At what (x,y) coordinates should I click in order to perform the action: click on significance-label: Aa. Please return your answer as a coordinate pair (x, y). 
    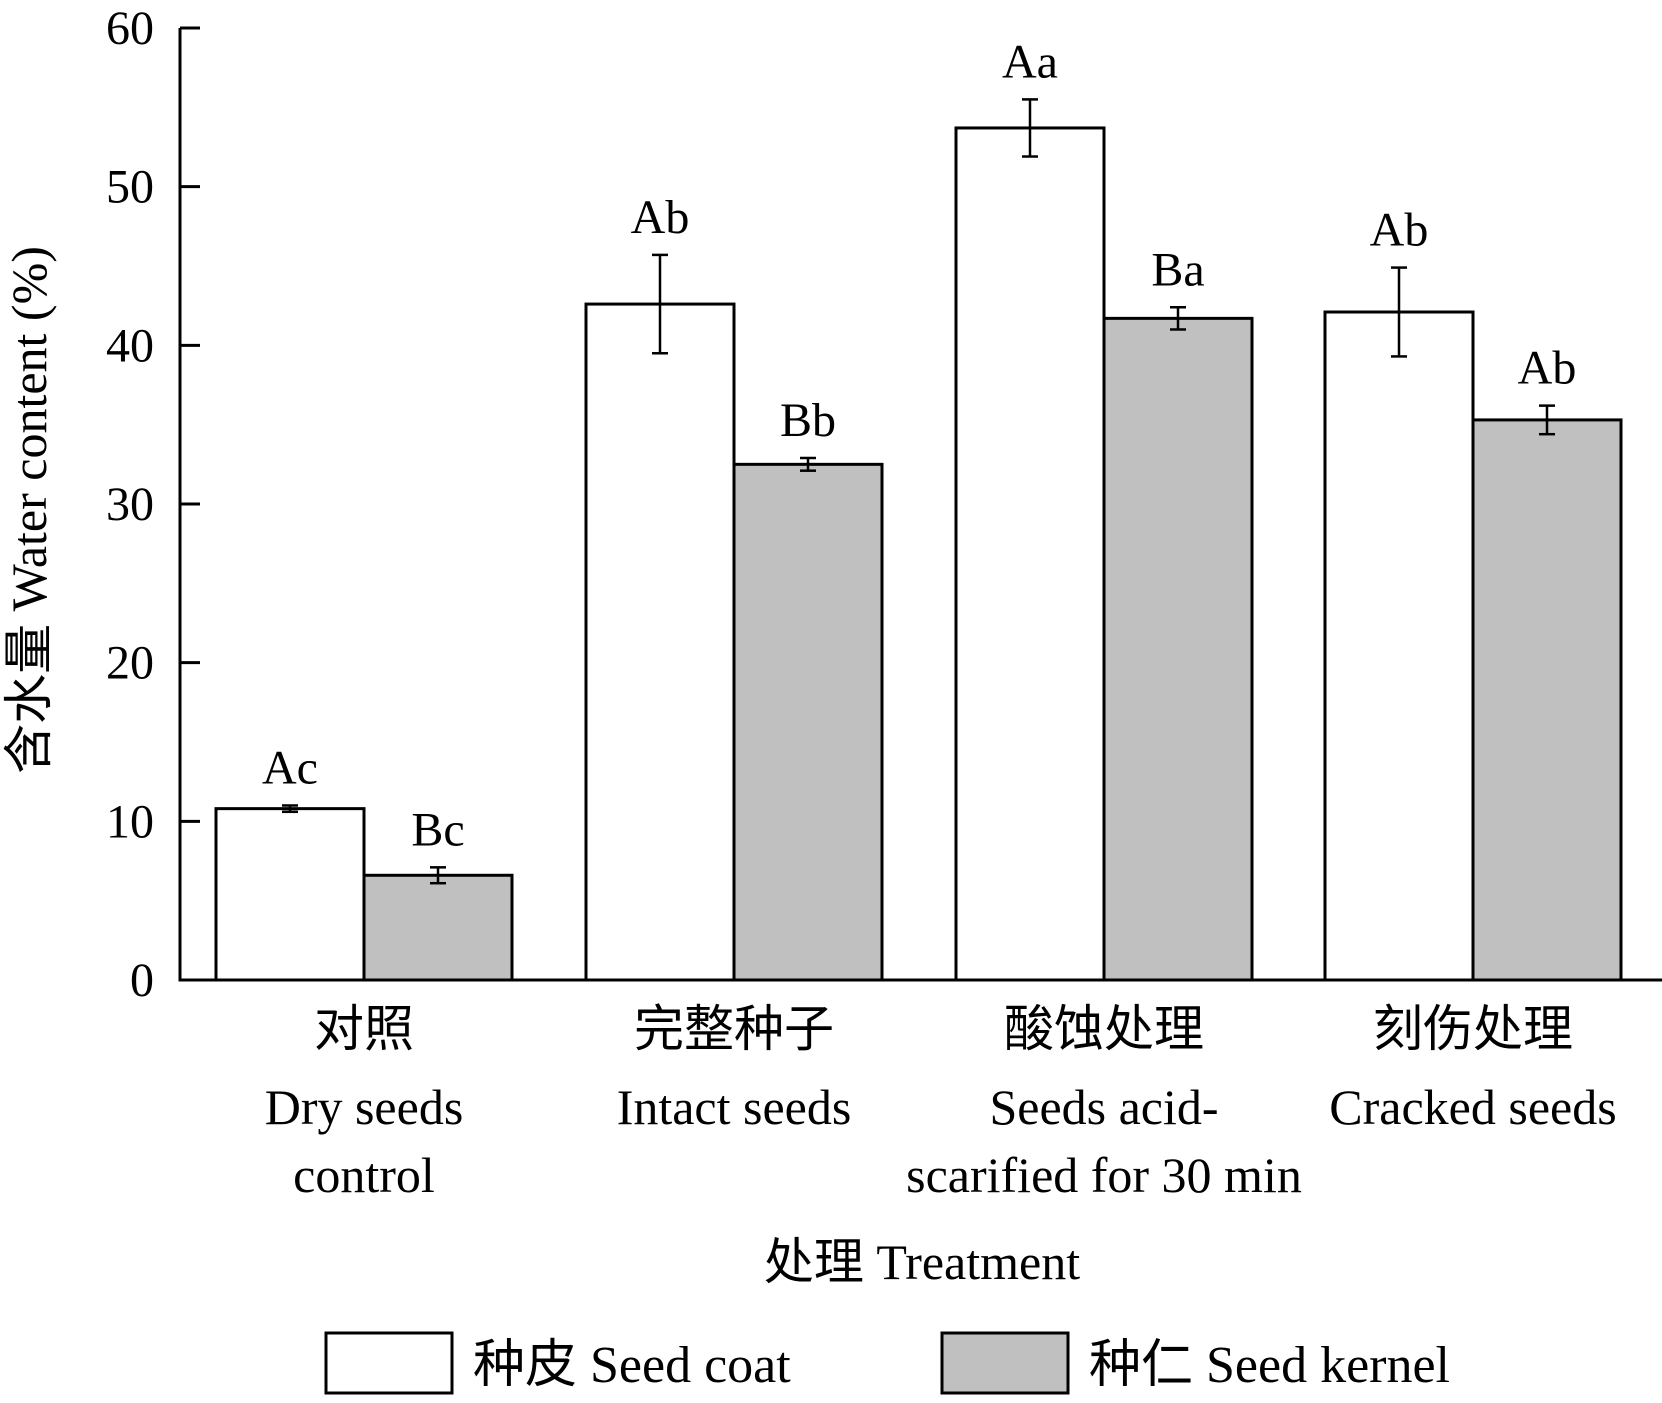
    Looking at the image, I should click on (1030, 61).